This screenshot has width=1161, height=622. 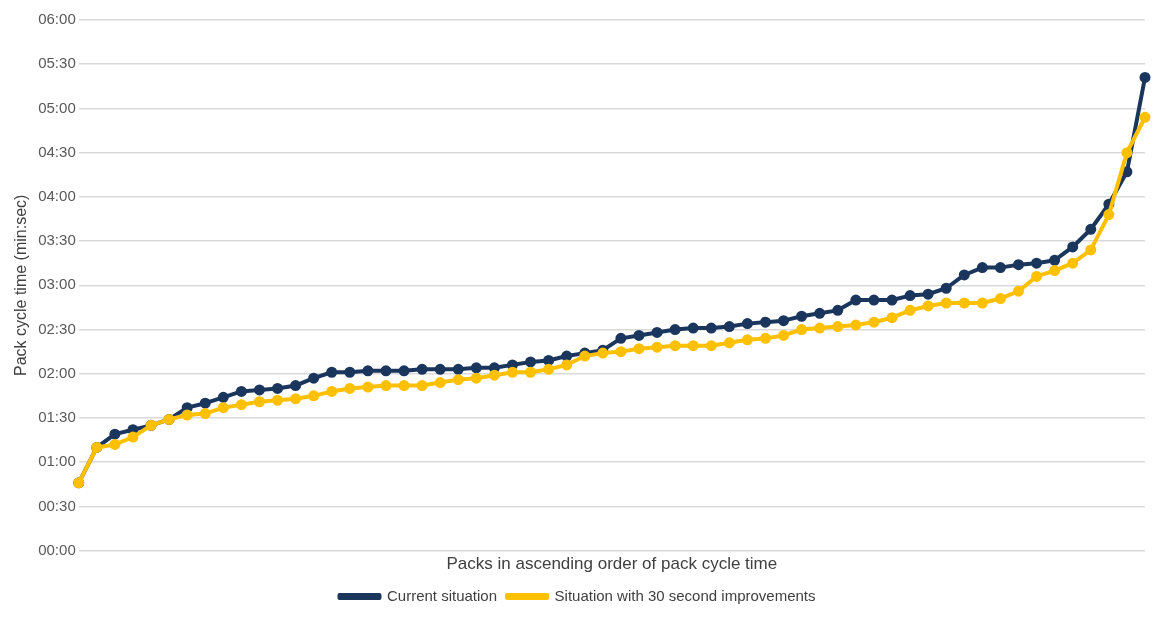 I want to click on y-axis-title: Pack cycle time (min:sec), so click(x=21, y=285).